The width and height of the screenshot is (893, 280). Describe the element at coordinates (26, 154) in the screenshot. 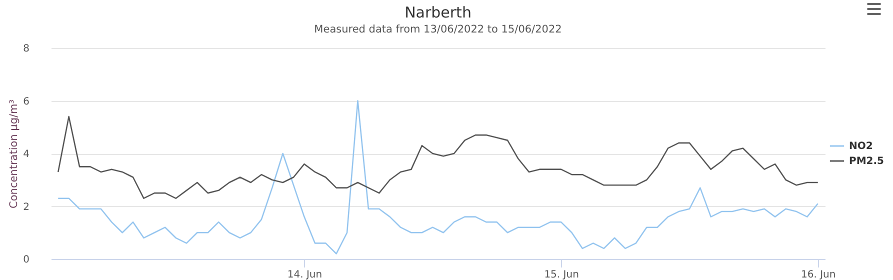

I see `y-tick-label: 4` at that location.